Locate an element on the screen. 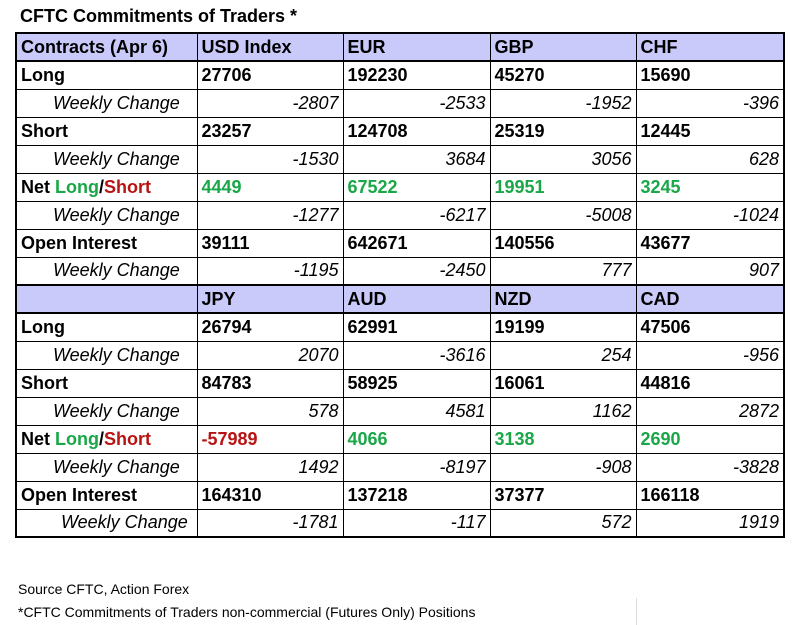 The image size is (797, 625). header-cell: CAD is located at coordinates (710, 299).